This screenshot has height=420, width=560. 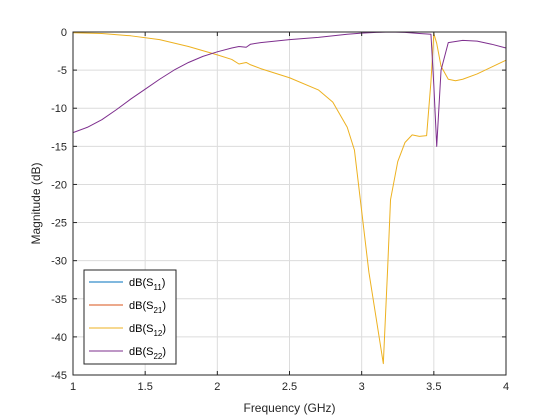 What do you see at coordinates (289, 408) in the screenshot?
I see `x-axis-label: Frequency (GHz)` at bounding box center [289, 408].